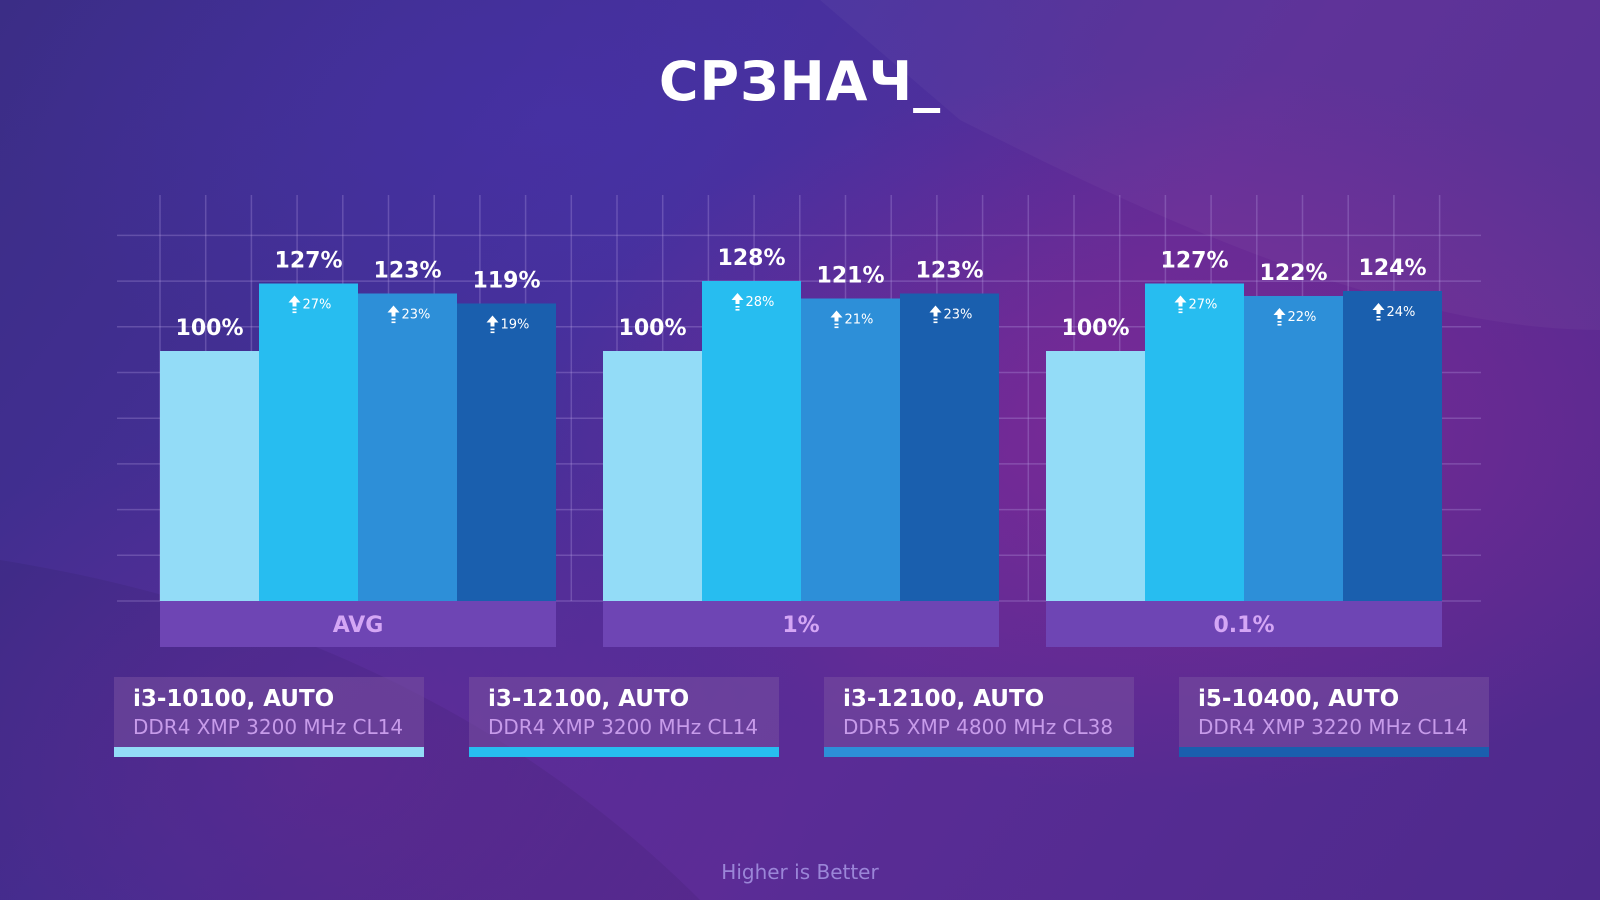 The height and width of the screenshot is (900, 1600). Describe the element at coordinates (859, 320) in the screenshot. I see `bar-delta-label: 21%` at that location.